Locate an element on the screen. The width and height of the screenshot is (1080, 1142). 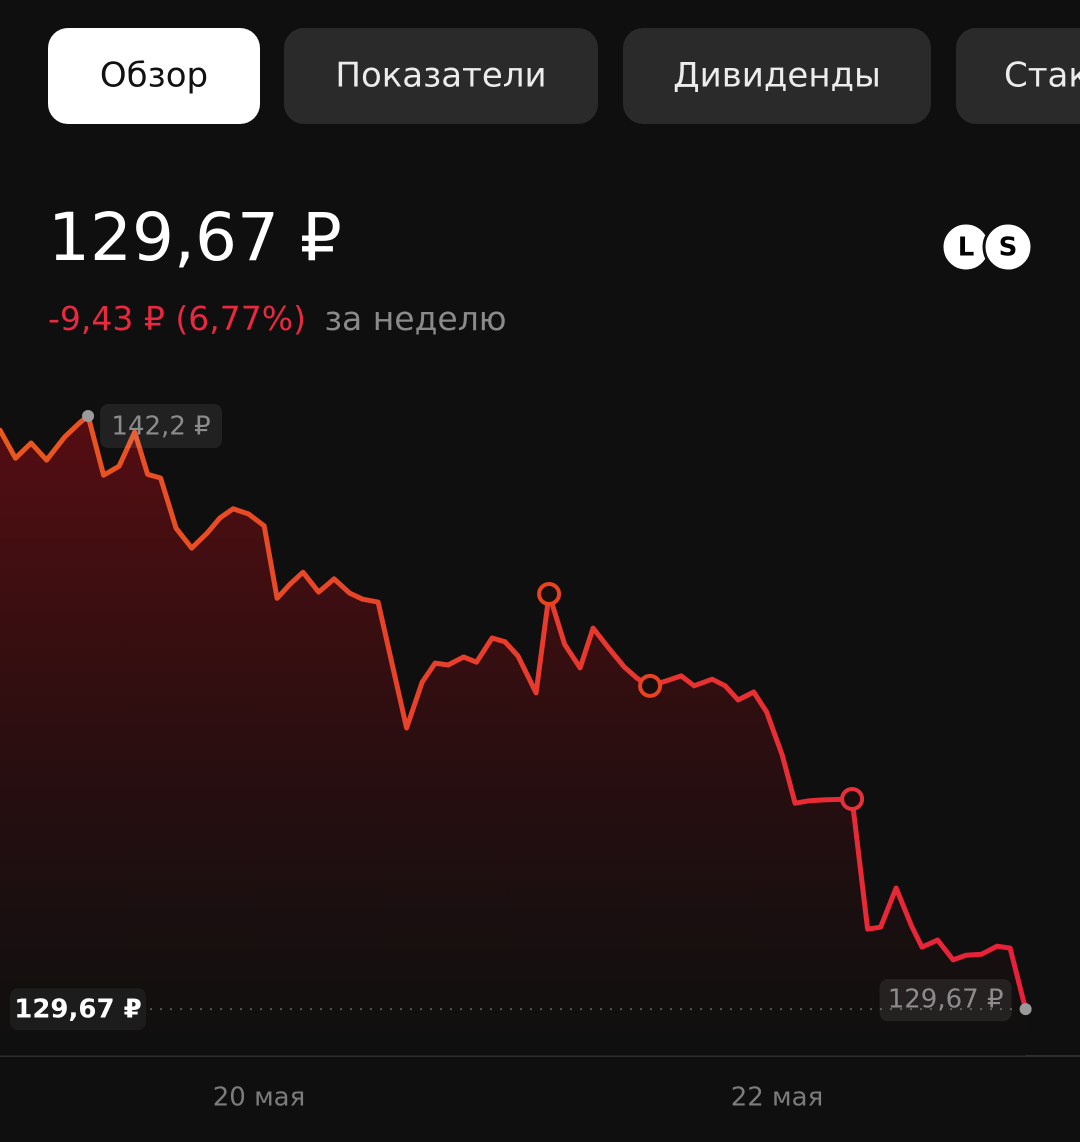
x-tick-label: 22 мая is located at coordinates (777, 1098).